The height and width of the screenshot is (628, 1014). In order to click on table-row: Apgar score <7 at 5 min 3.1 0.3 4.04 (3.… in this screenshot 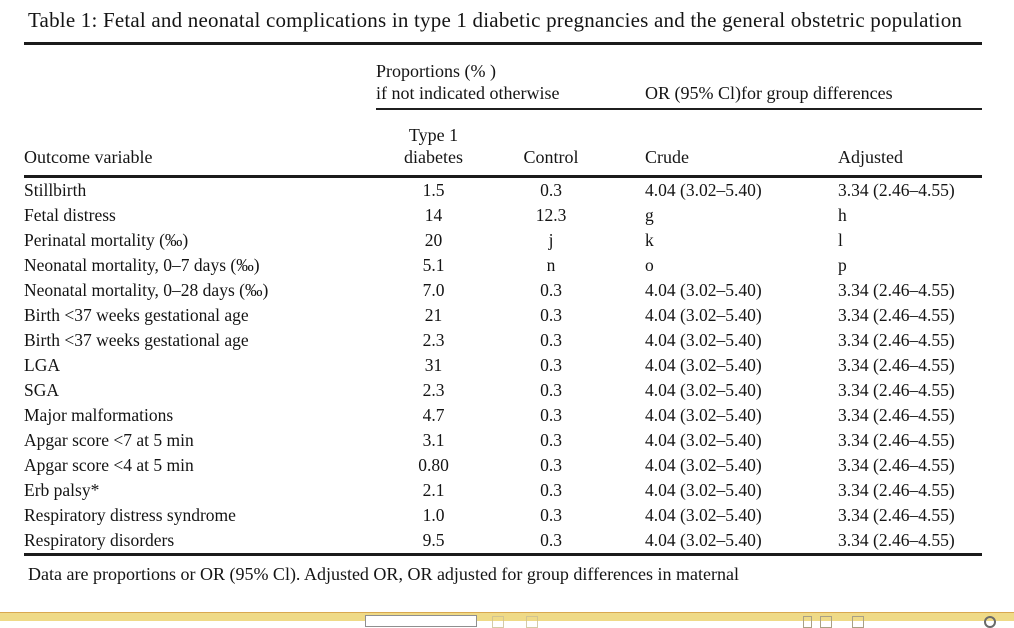, I will do `click(503, 440)`.